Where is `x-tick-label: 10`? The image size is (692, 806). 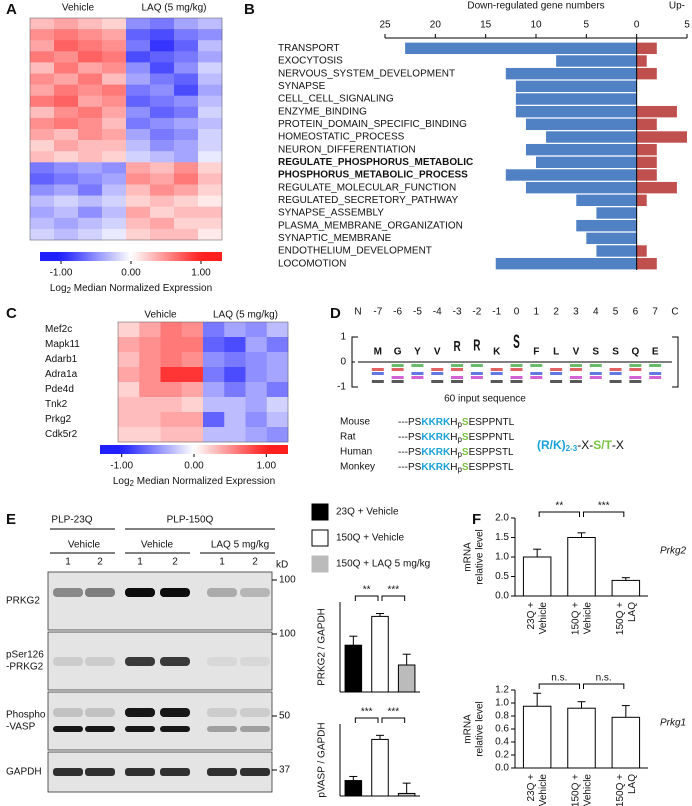
x-tick-label: 10 is located at coordinates (536, 25).